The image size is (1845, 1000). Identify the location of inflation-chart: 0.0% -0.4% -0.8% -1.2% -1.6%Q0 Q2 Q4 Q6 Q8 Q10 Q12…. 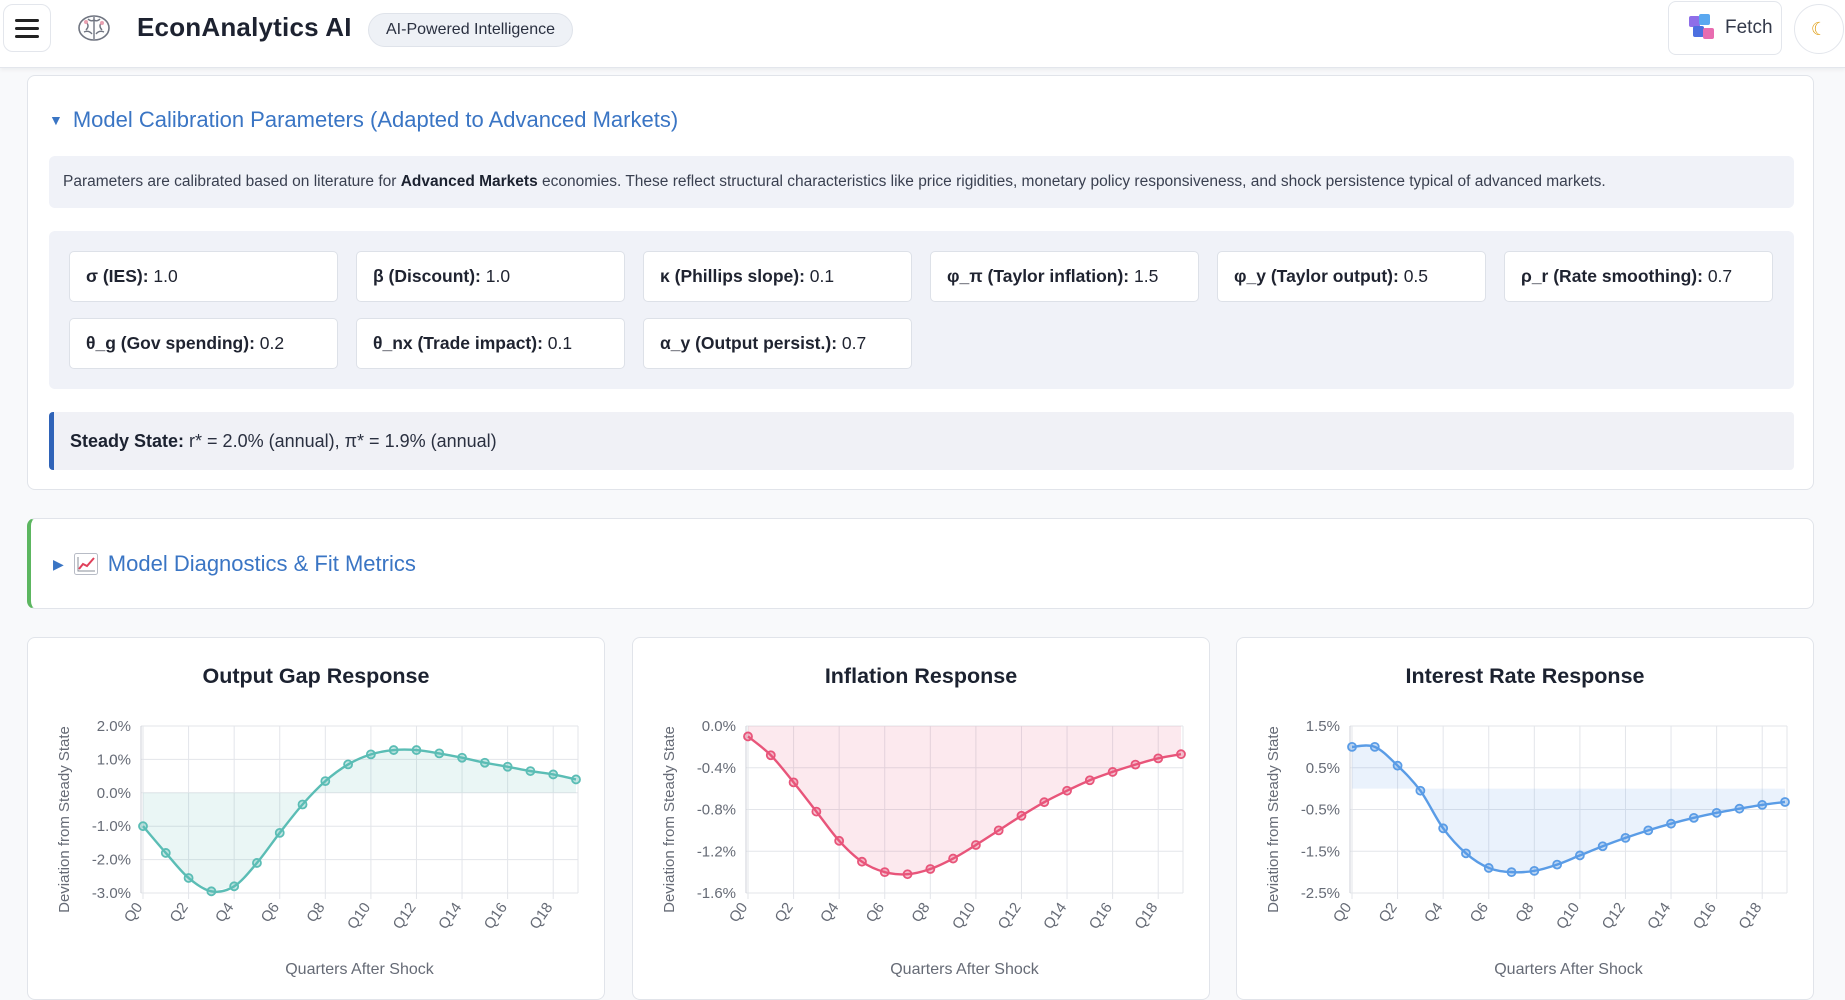
(923, 848).